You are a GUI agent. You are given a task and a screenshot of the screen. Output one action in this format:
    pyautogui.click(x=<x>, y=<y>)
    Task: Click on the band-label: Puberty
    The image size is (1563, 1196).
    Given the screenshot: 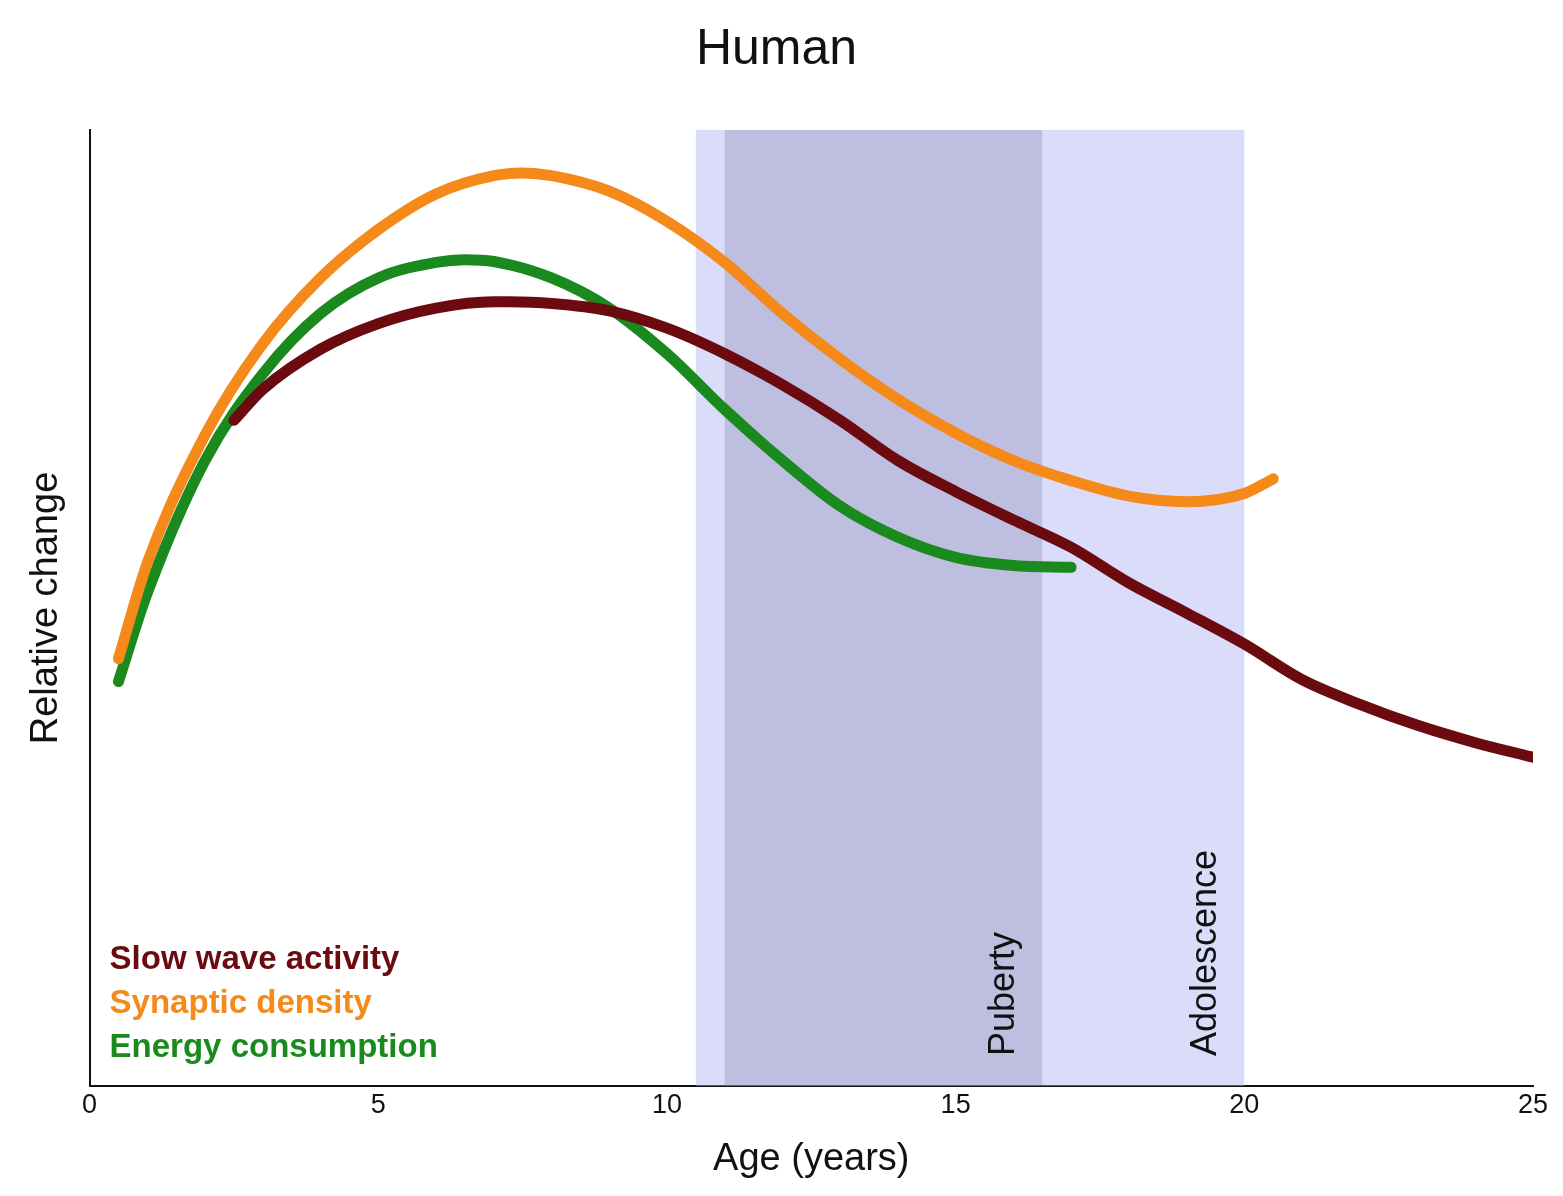 What is the action you would take?
    pyautogui.click(x=1002, y=993)
    